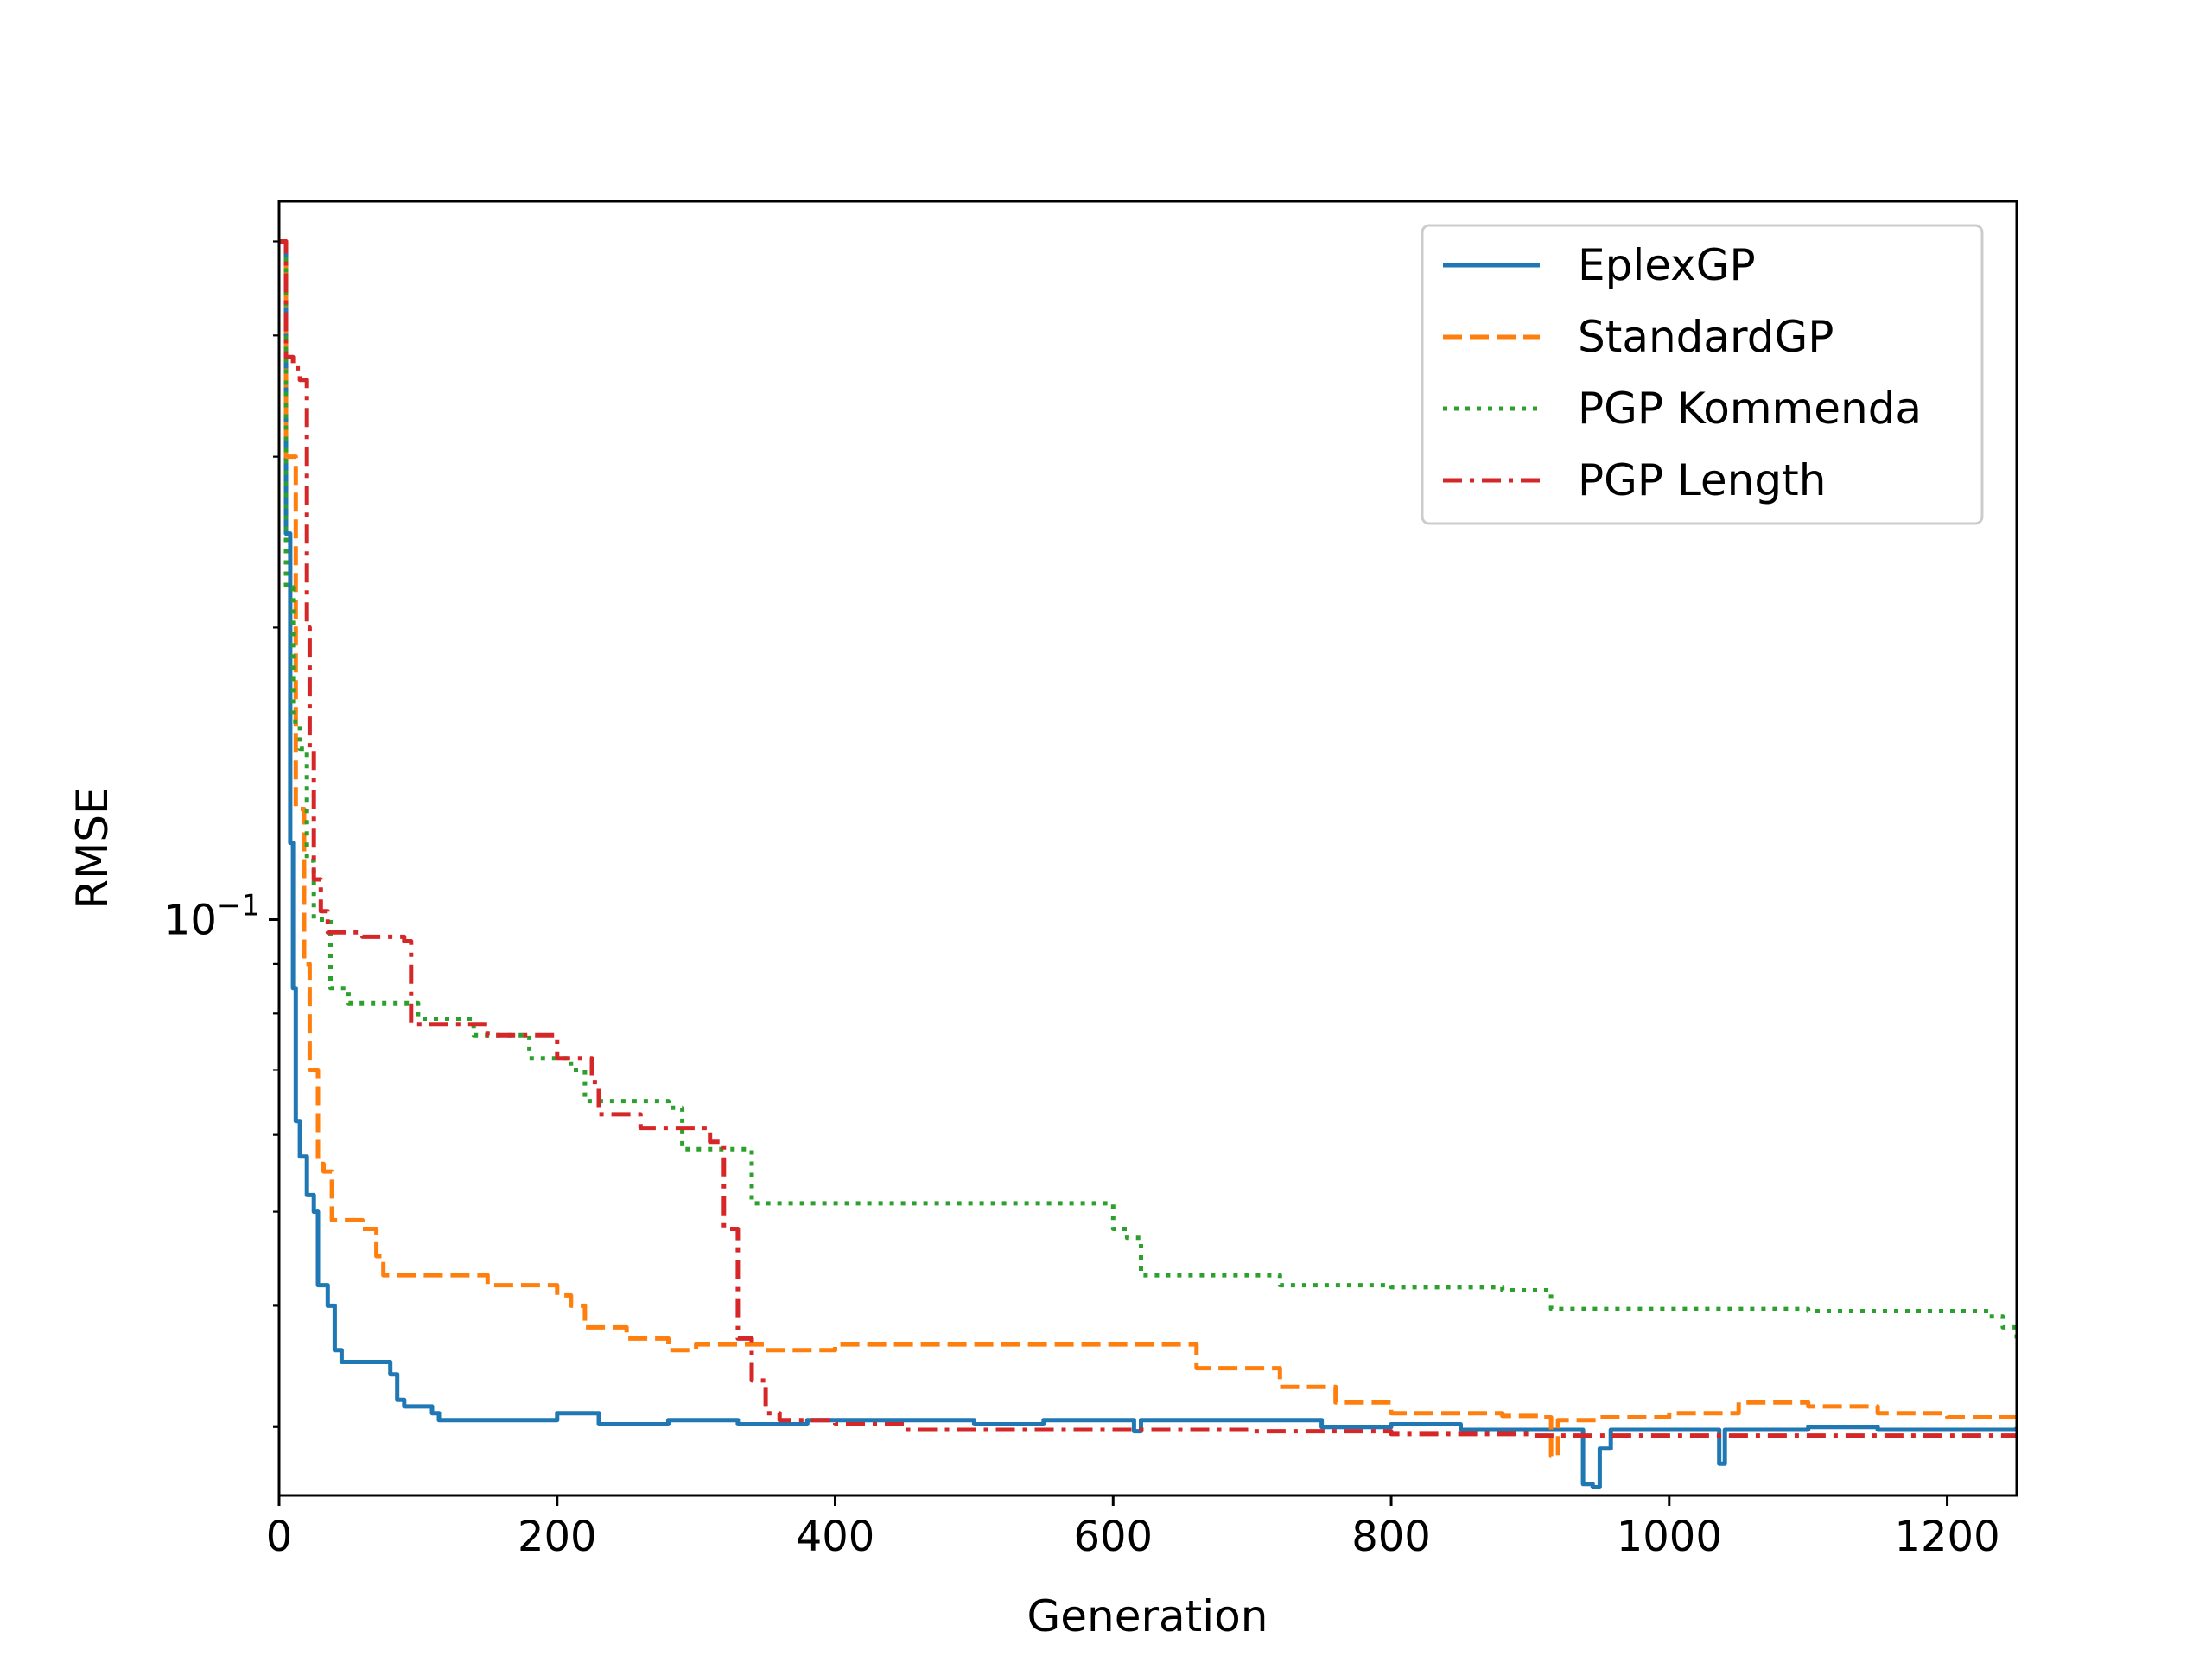 The image size is (2212, 1663). I want to click on legend-label: PGP Length, so click(1702, 480).